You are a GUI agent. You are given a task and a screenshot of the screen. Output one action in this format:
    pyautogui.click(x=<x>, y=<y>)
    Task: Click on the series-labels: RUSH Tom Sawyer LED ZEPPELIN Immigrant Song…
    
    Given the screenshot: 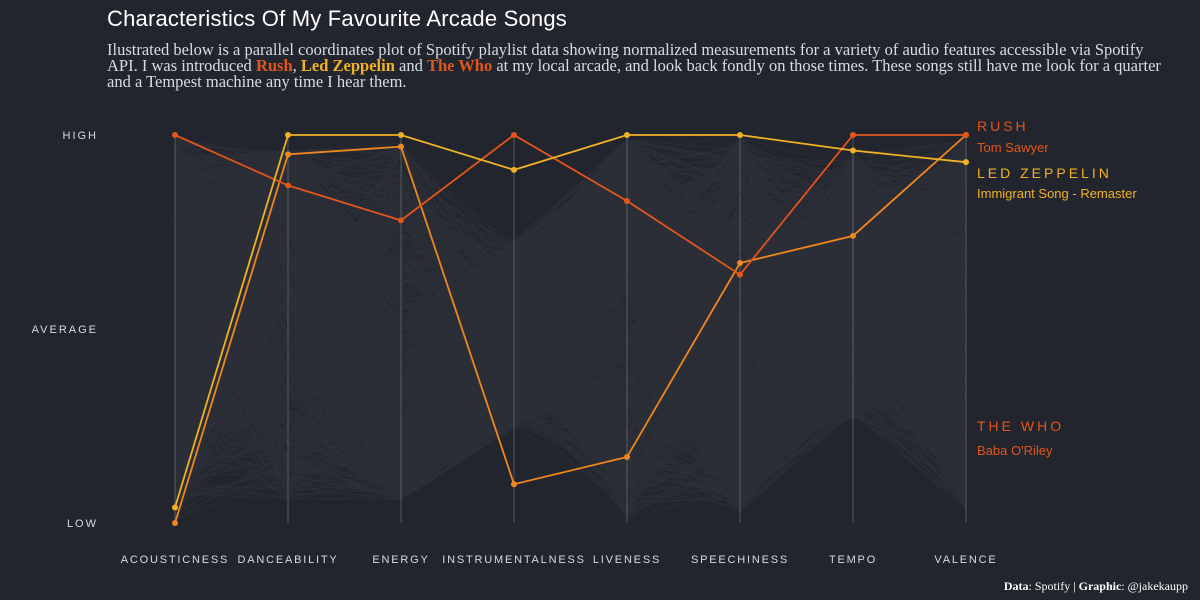 What is the action you would take?
    pyautogui.click(x=1057, y=288)
    